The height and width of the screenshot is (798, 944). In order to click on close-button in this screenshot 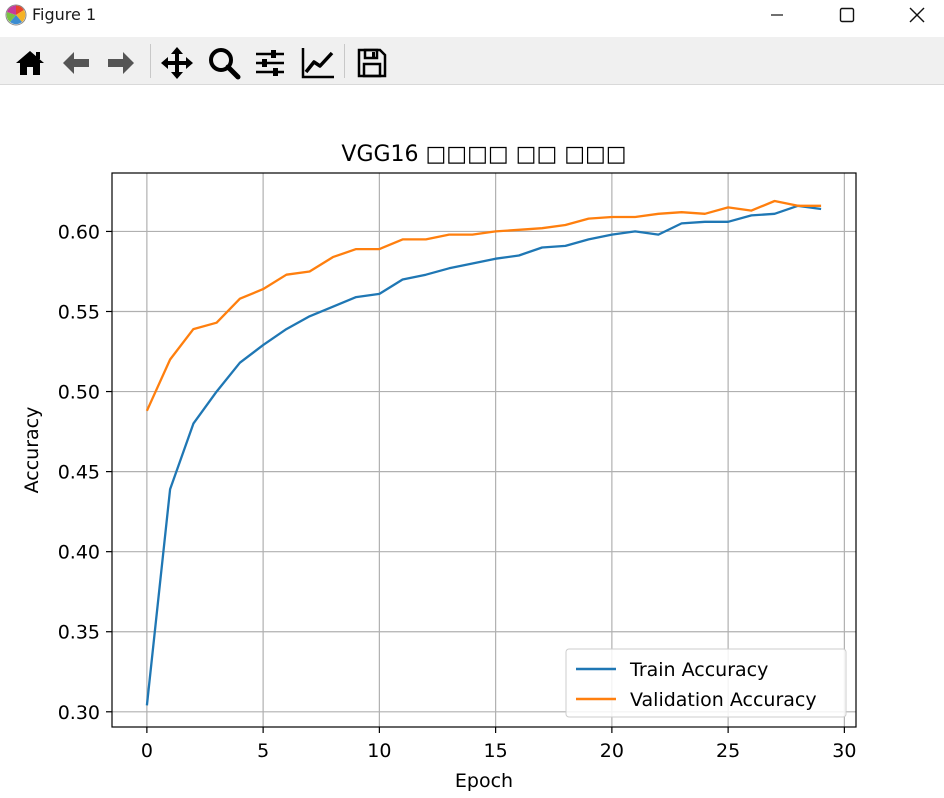, I will do `click(913, 15)`.